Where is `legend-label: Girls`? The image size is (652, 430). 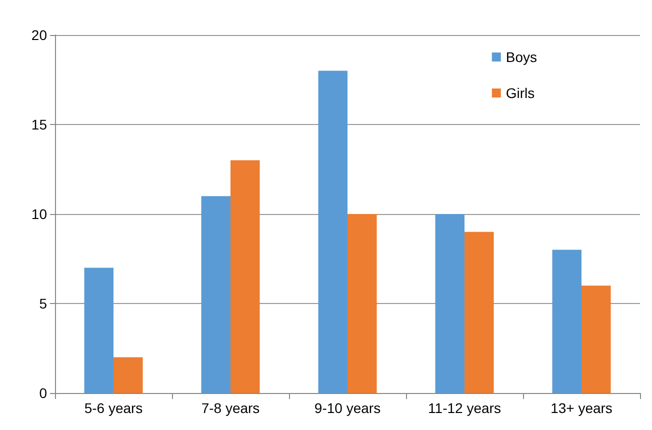 legend-label: Girls is located at coordinates (520, 93).